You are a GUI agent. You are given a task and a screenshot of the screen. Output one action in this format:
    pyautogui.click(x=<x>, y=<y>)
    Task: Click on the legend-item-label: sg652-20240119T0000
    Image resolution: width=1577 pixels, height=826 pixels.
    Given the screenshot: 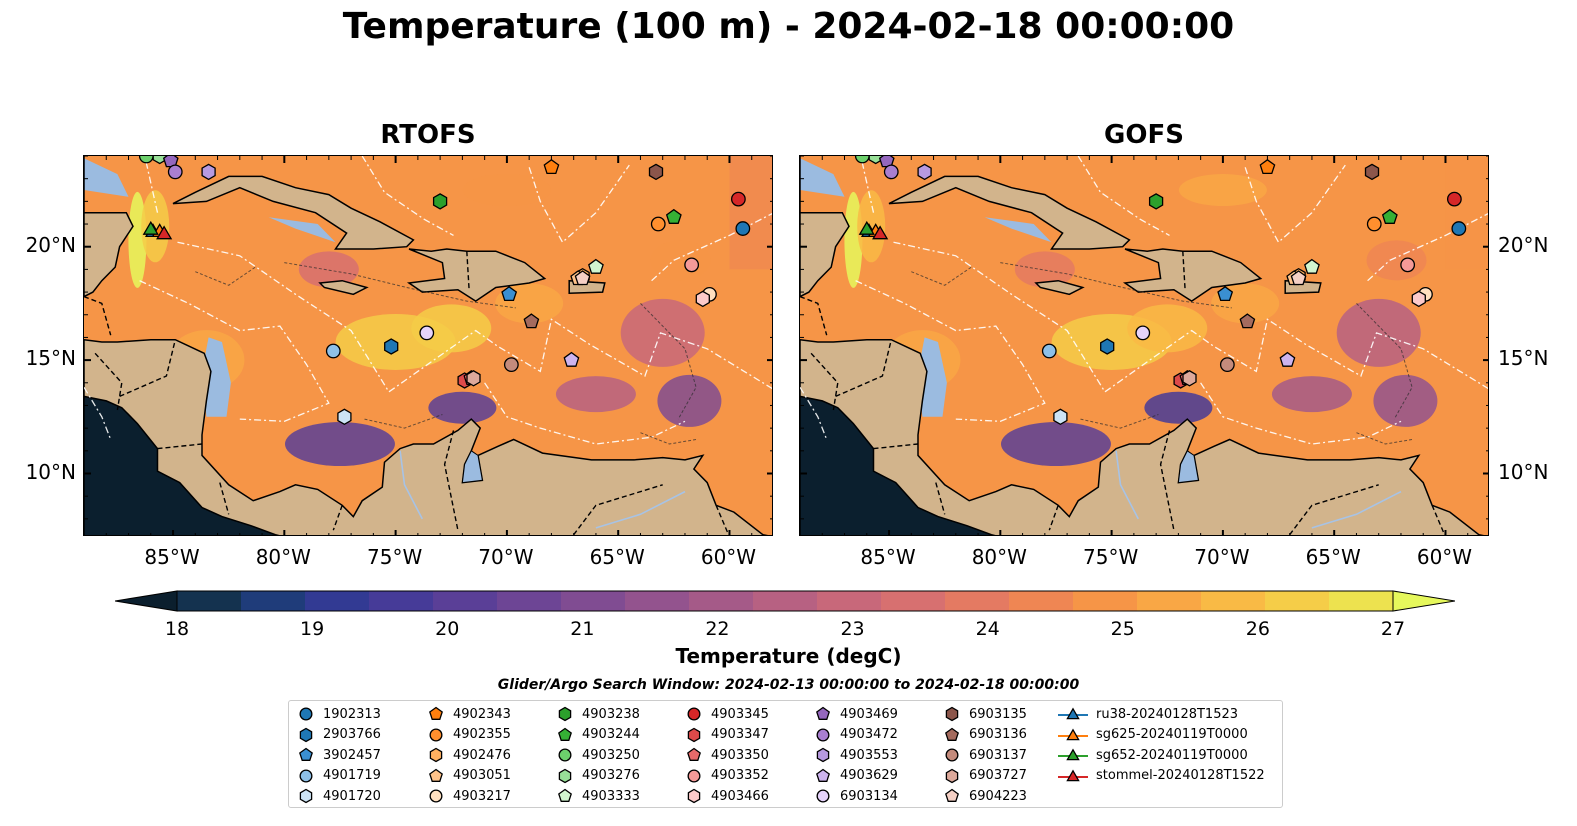 What is the action you would take?
    pyautogui.click(x=1172, y=755)
    